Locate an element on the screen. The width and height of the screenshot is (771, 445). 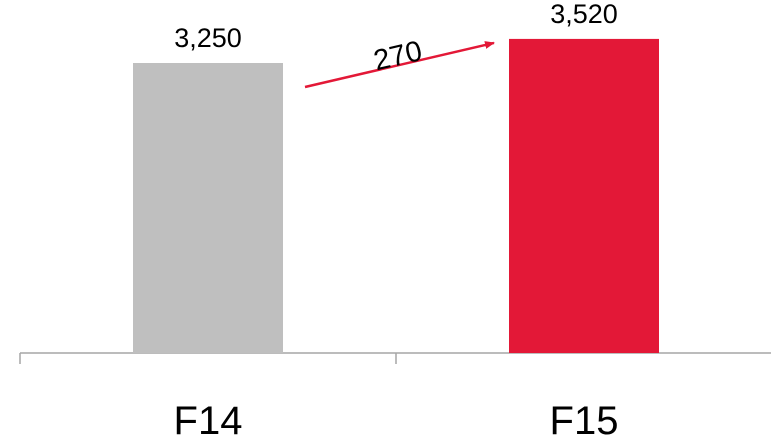
data-label-f15: 3,520 is located at coordinates (584, 14).